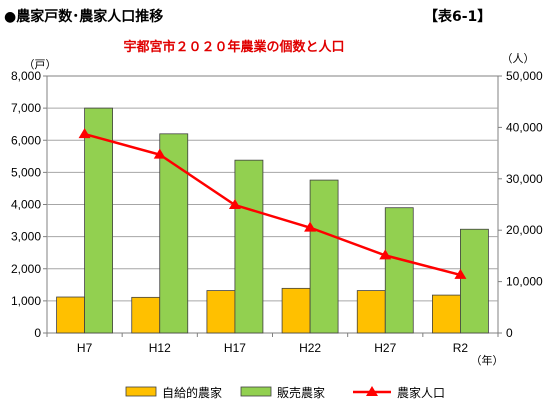  Describe the element at coordinates (524, 282) in the screenshot. I see `right-tick-label: 10,000` at that location.